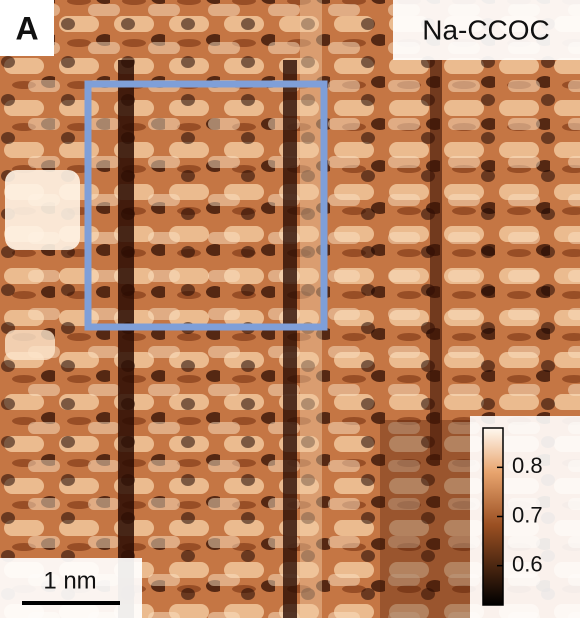 The height and width of the screenshot is (618, 580). What do you see at coordinates (527, 514) in the screenshot?
I see `colorbar-tick-label: 0.7` at bounding box center [527, 514].